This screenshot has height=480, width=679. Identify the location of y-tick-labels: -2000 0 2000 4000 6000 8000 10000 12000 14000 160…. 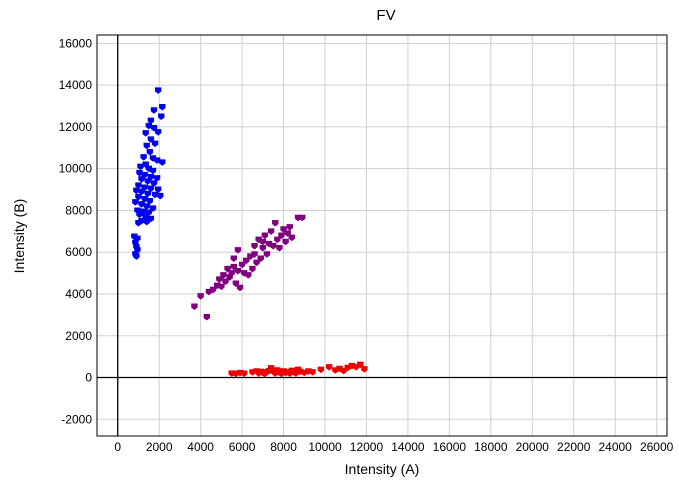
(76, 231).